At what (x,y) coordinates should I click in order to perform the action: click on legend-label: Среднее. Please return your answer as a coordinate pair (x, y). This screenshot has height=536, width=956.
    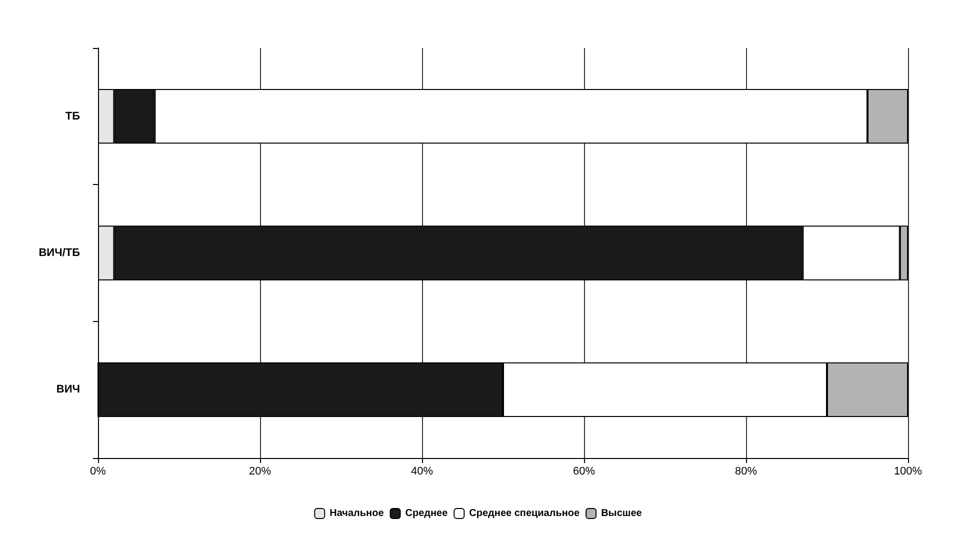
    Looking at the image, I should click on (426, 513).